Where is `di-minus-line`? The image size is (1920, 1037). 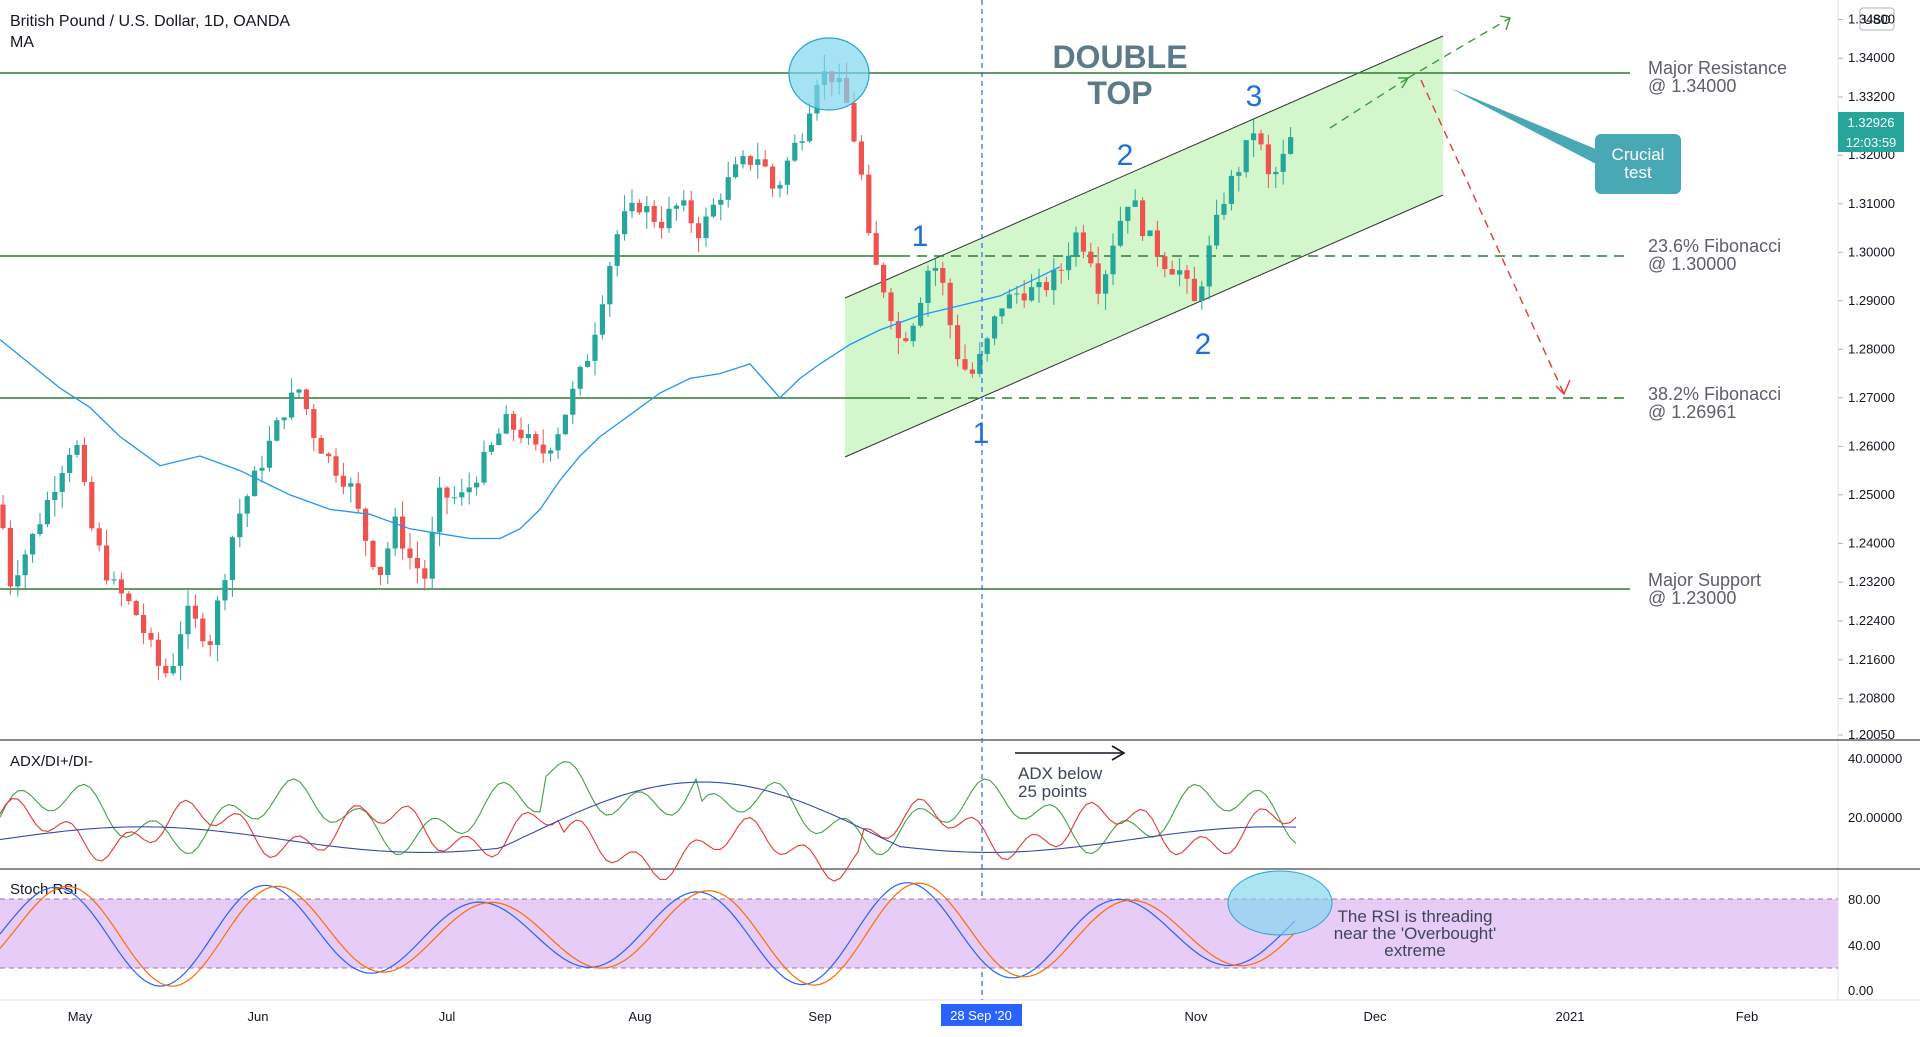
di-minus-line is located at coordinates (648, 840).